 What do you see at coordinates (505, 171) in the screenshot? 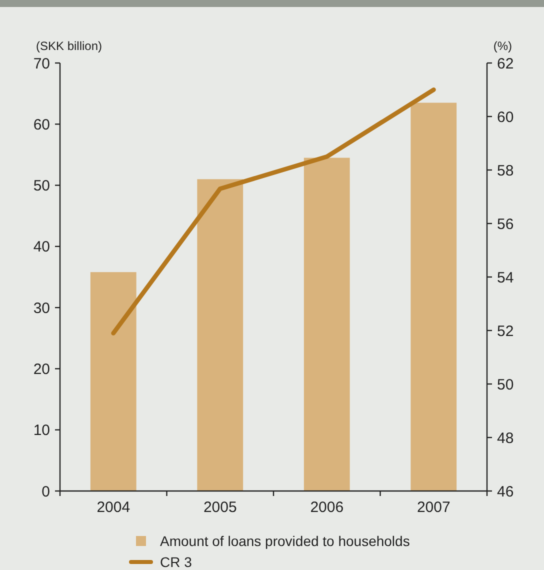
I see `y2-tick-label: 58` at bounding box center [505, 171].